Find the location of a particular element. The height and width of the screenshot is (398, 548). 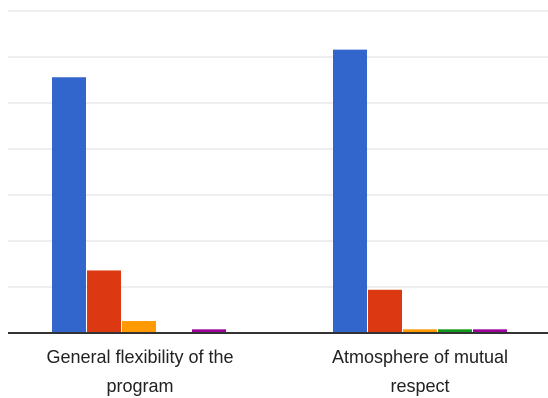

x-tick-label: program is located at coordinates (139, 386).